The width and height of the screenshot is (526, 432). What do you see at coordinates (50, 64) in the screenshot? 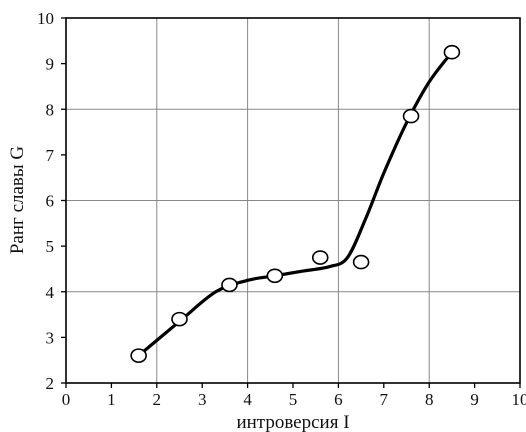
I see `y-tick-label: 9` at bounding box center [50, 64].